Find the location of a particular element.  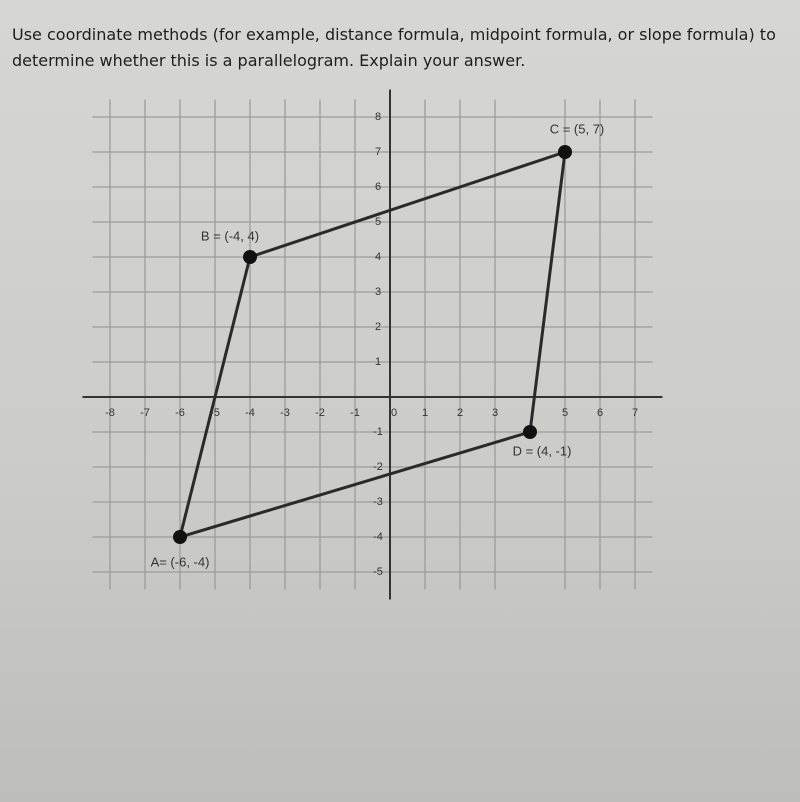

y-tick-label: 2 is located at coordinates (378, 327).